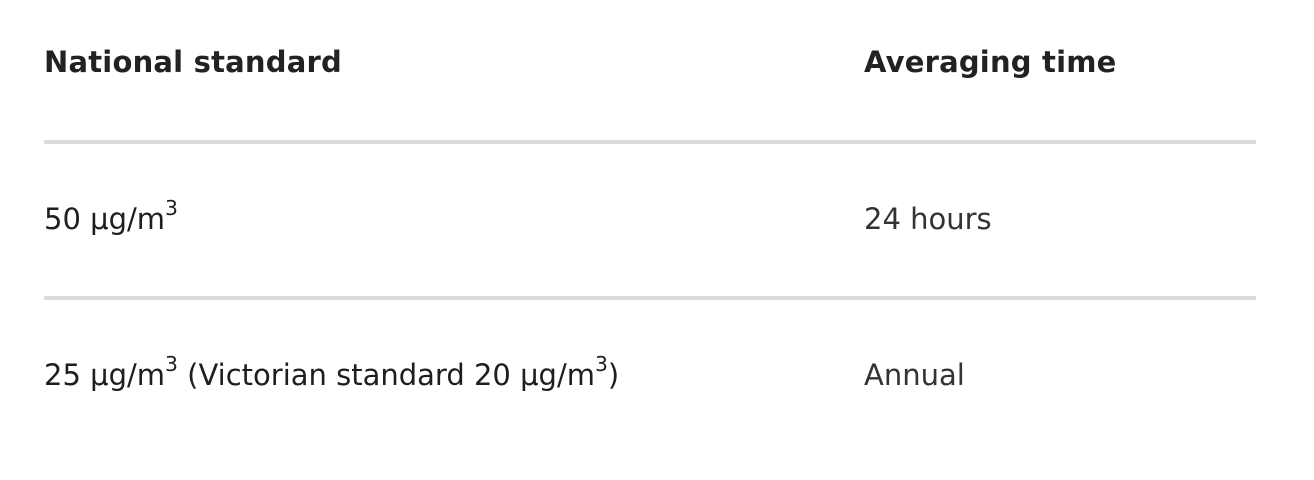 Image resolution: width=1314 pixels, height=480 pixels. I want to click on header-national-standard: National standard, so click(193, 62).